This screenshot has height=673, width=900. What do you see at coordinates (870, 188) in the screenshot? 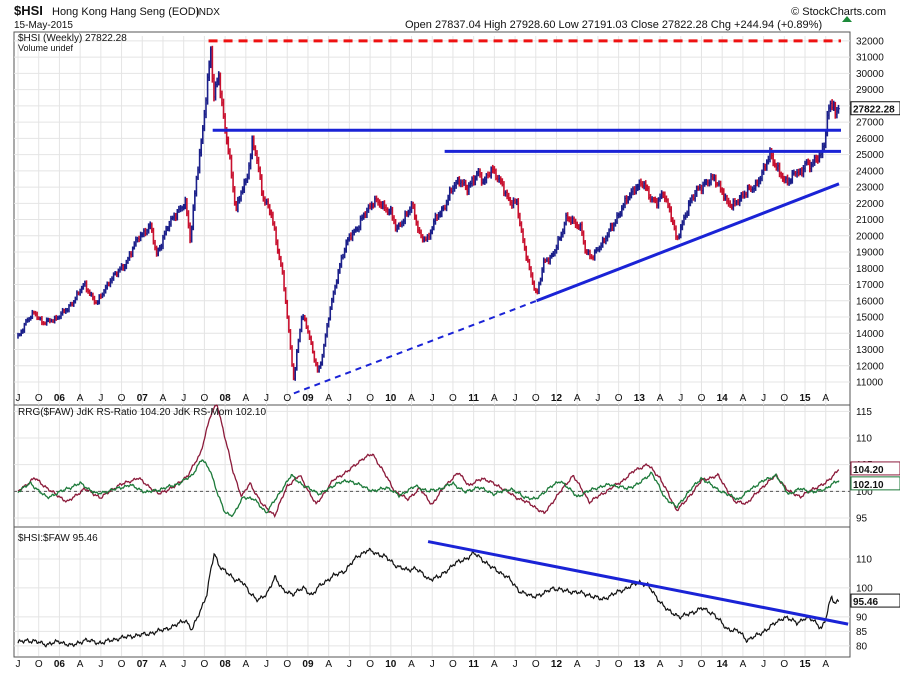
I see `price-y-tick-label: 23000` at bounding box center [870, 188].